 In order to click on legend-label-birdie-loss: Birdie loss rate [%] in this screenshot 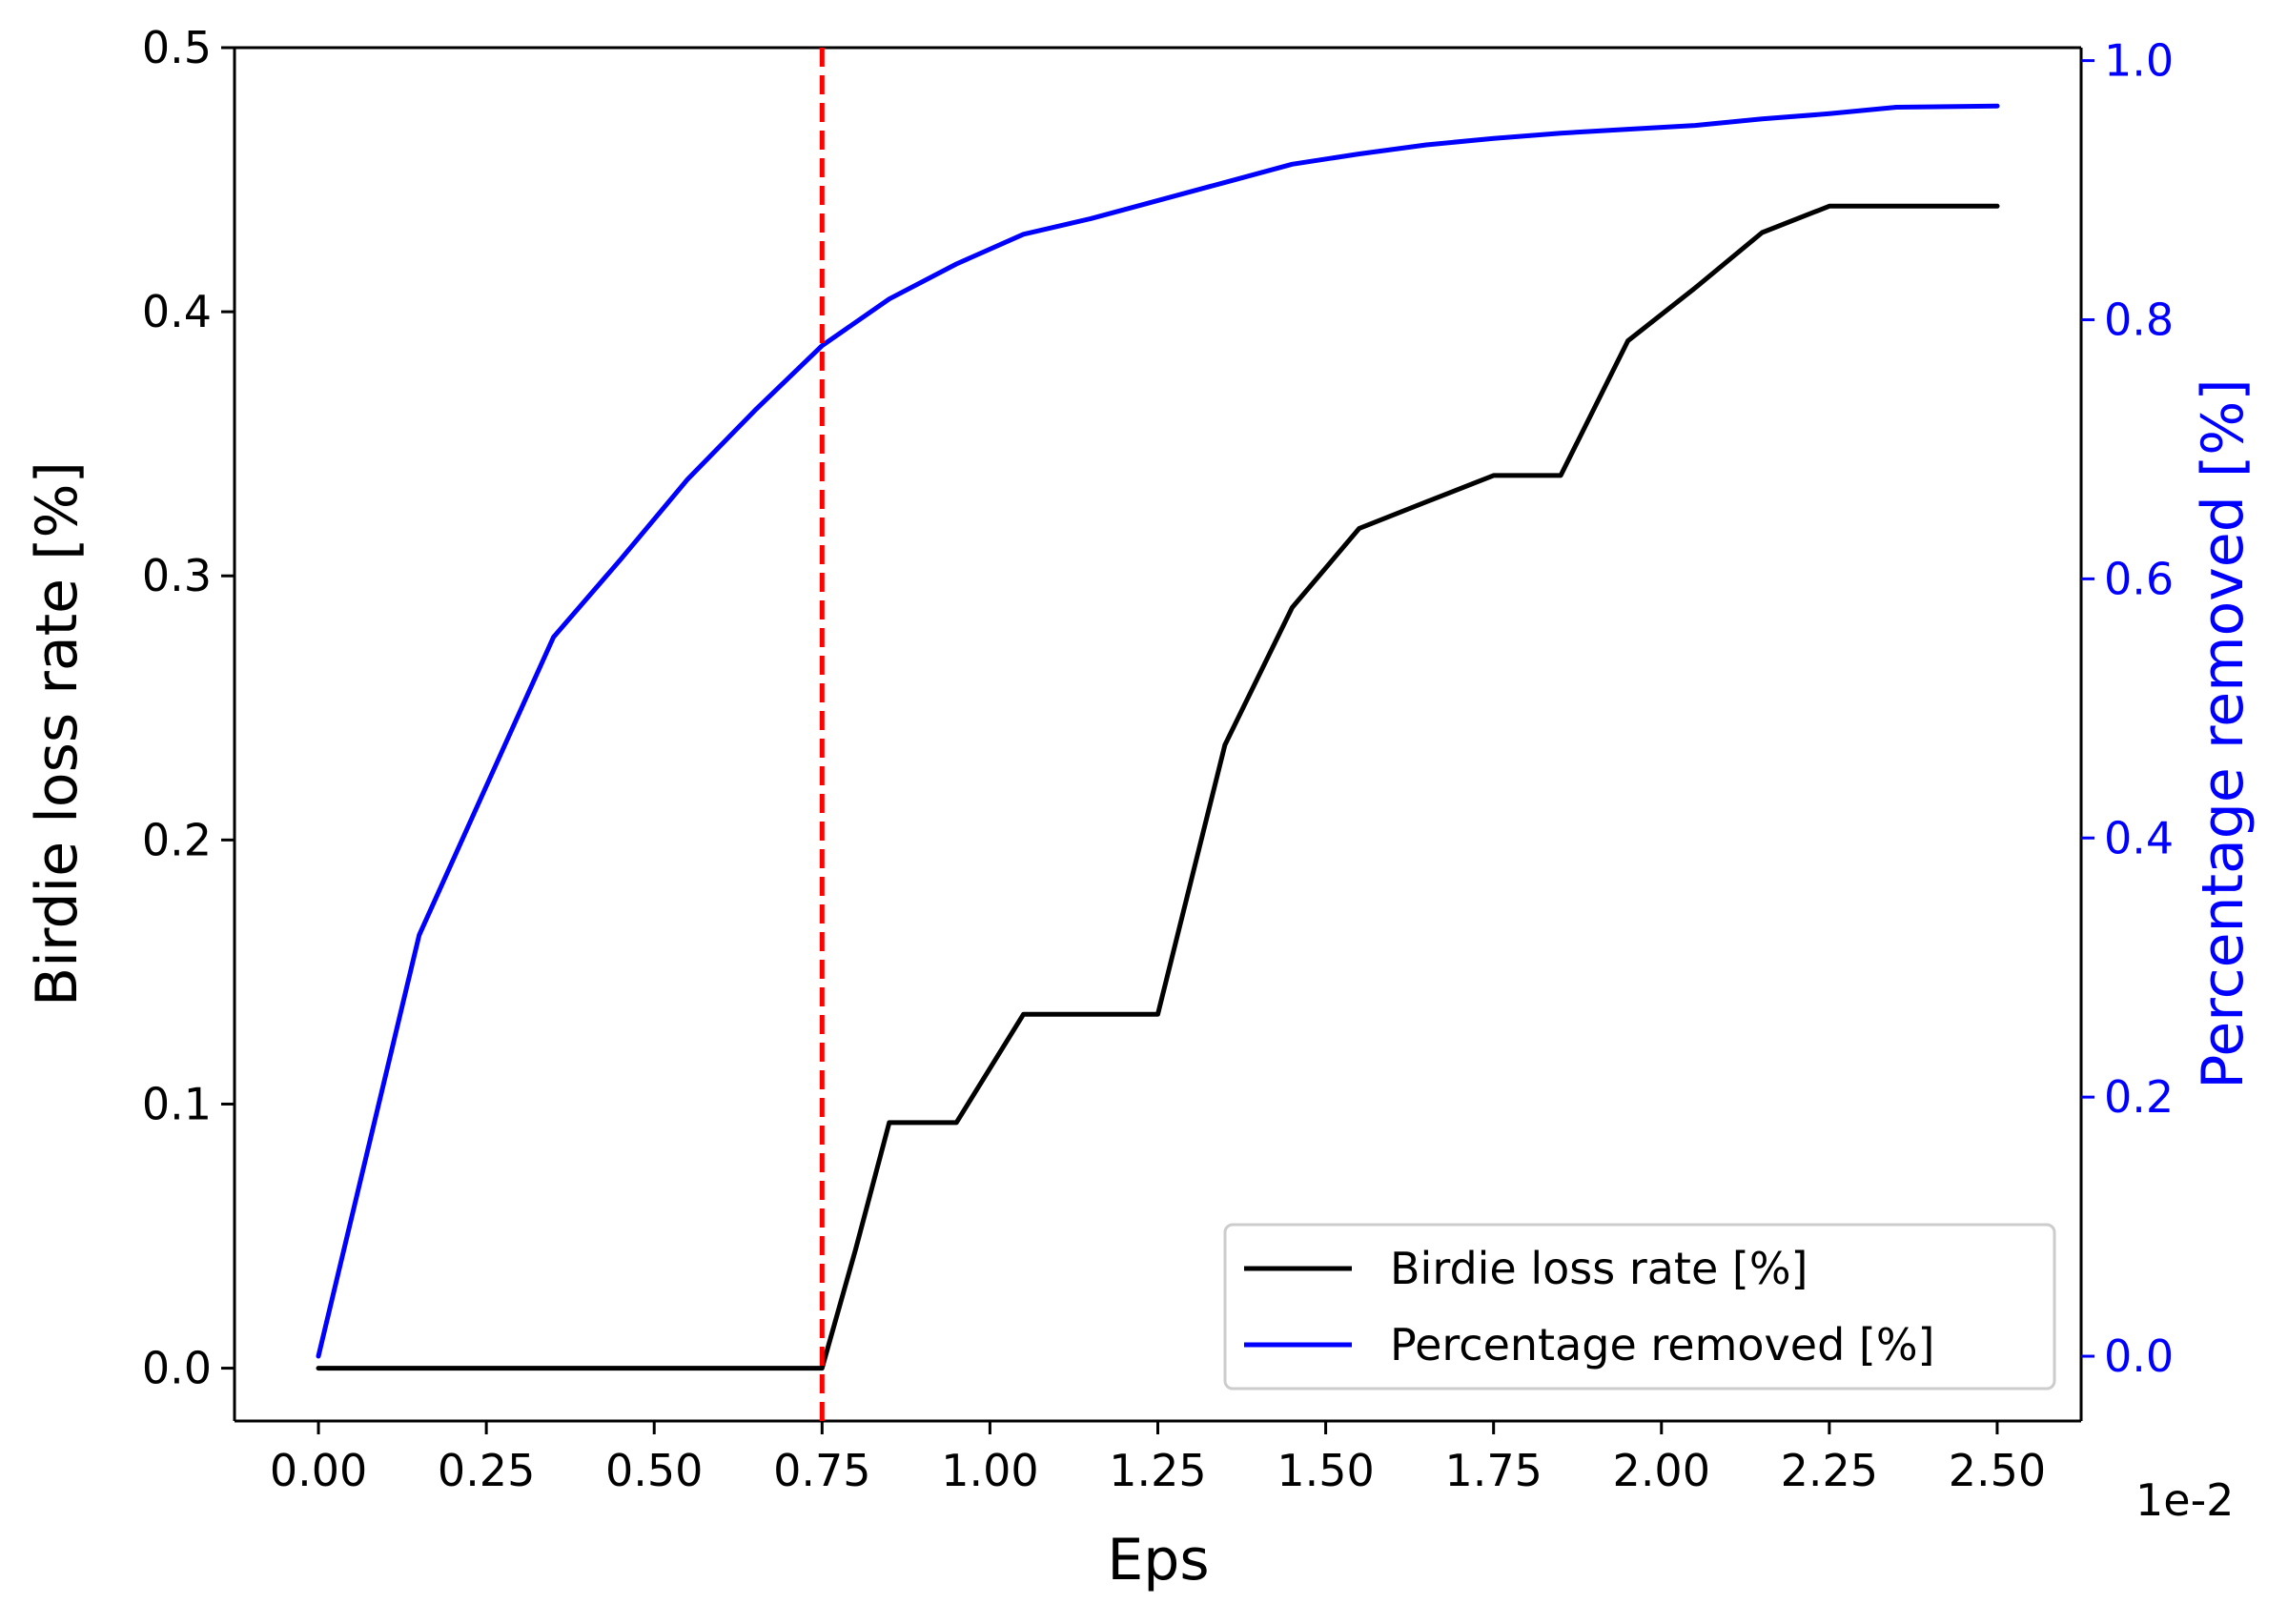, I will do `click(1599, 1268)`.